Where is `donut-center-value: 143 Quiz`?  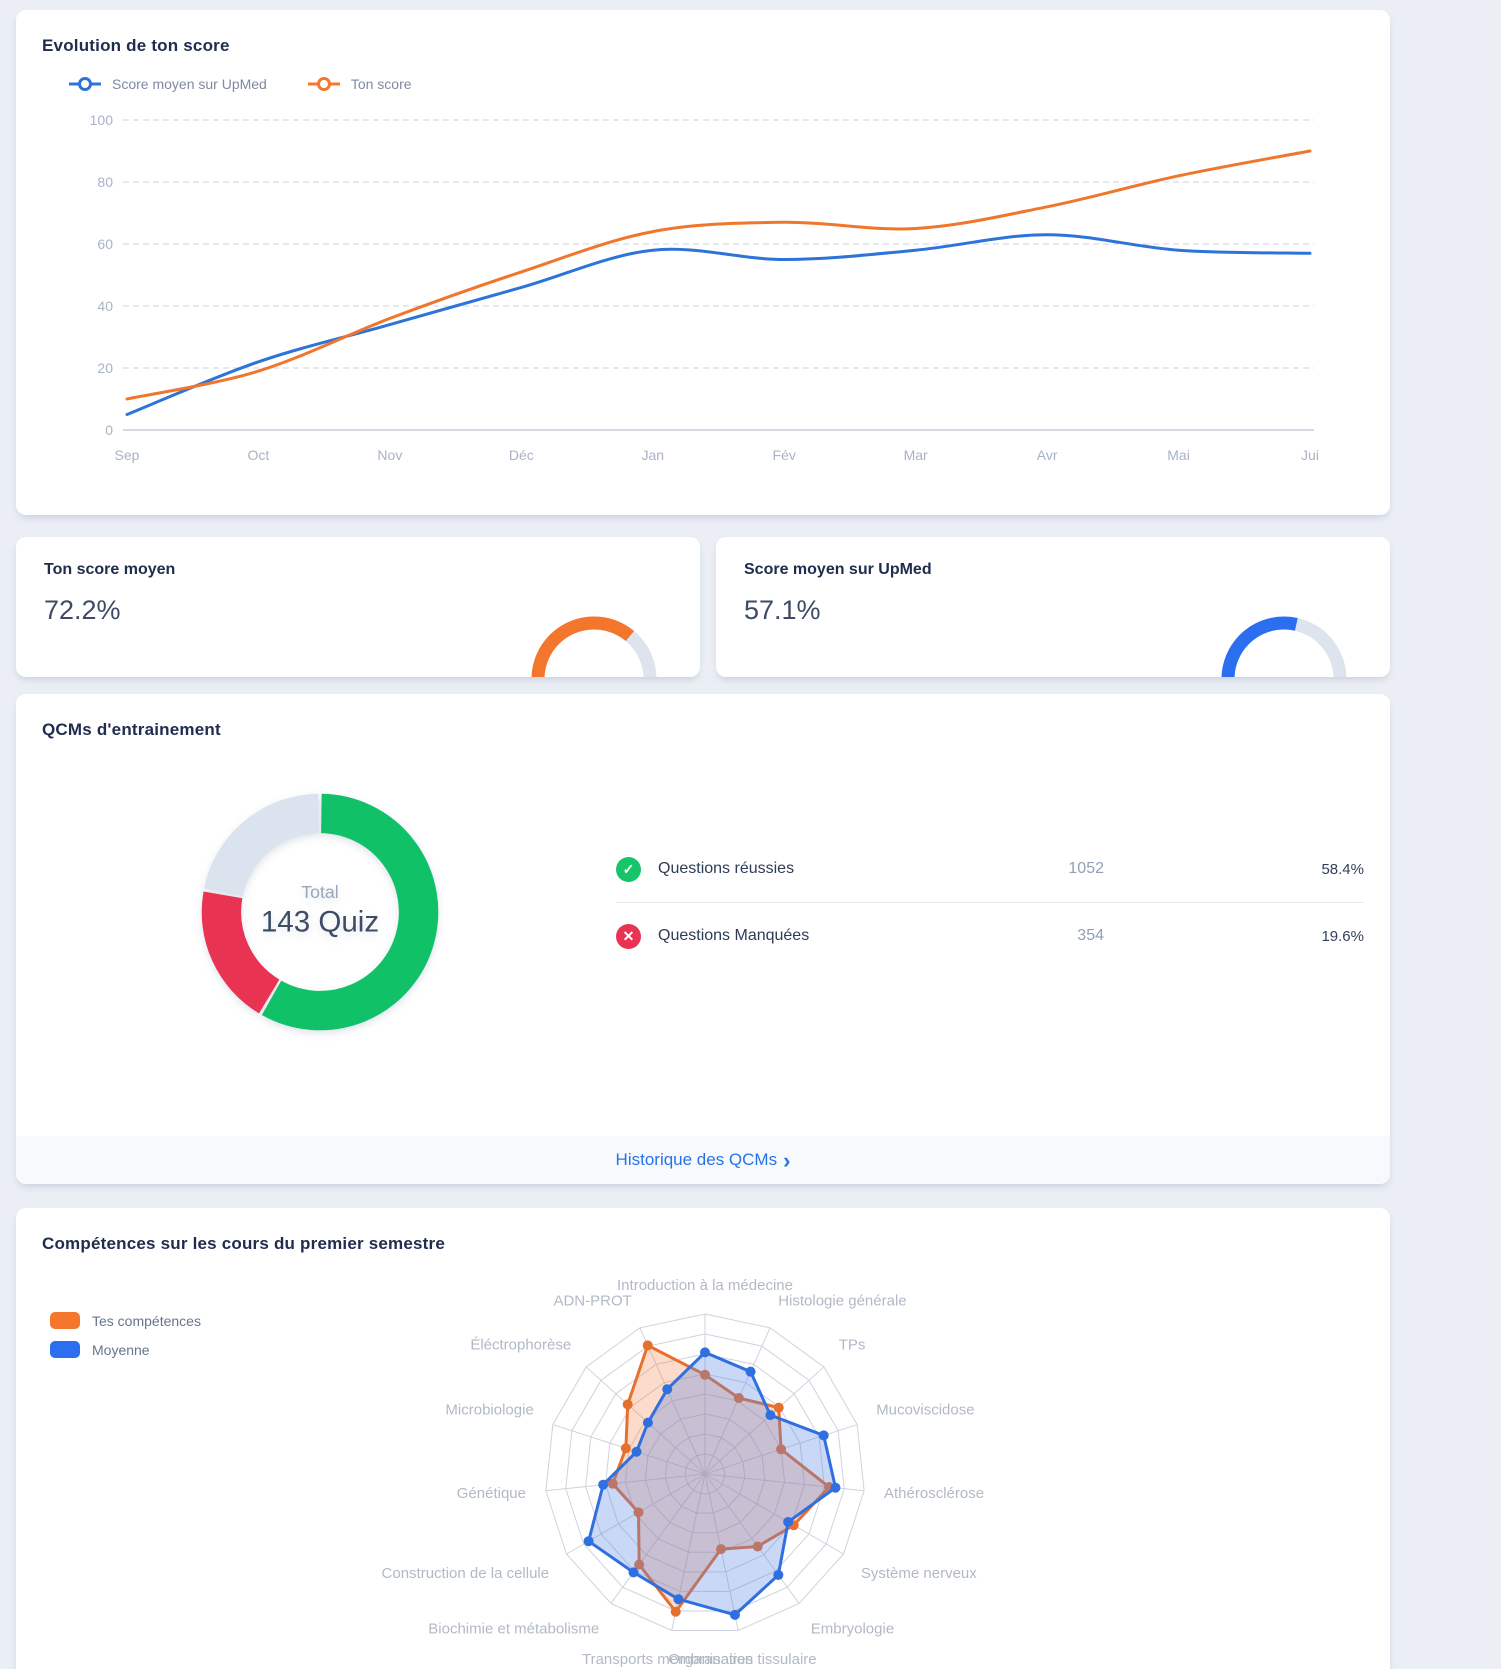
donut-center-value: 143 Quiz is located at coordinates (320, 922).